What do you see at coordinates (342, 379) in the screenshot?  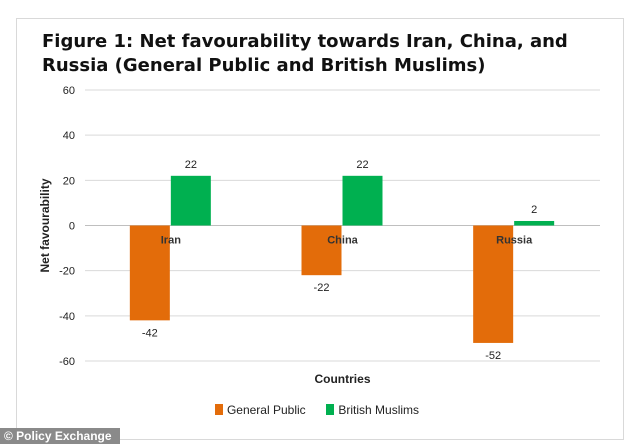 I see `x-axis-label: Countries` at bounding box center [342, 379].